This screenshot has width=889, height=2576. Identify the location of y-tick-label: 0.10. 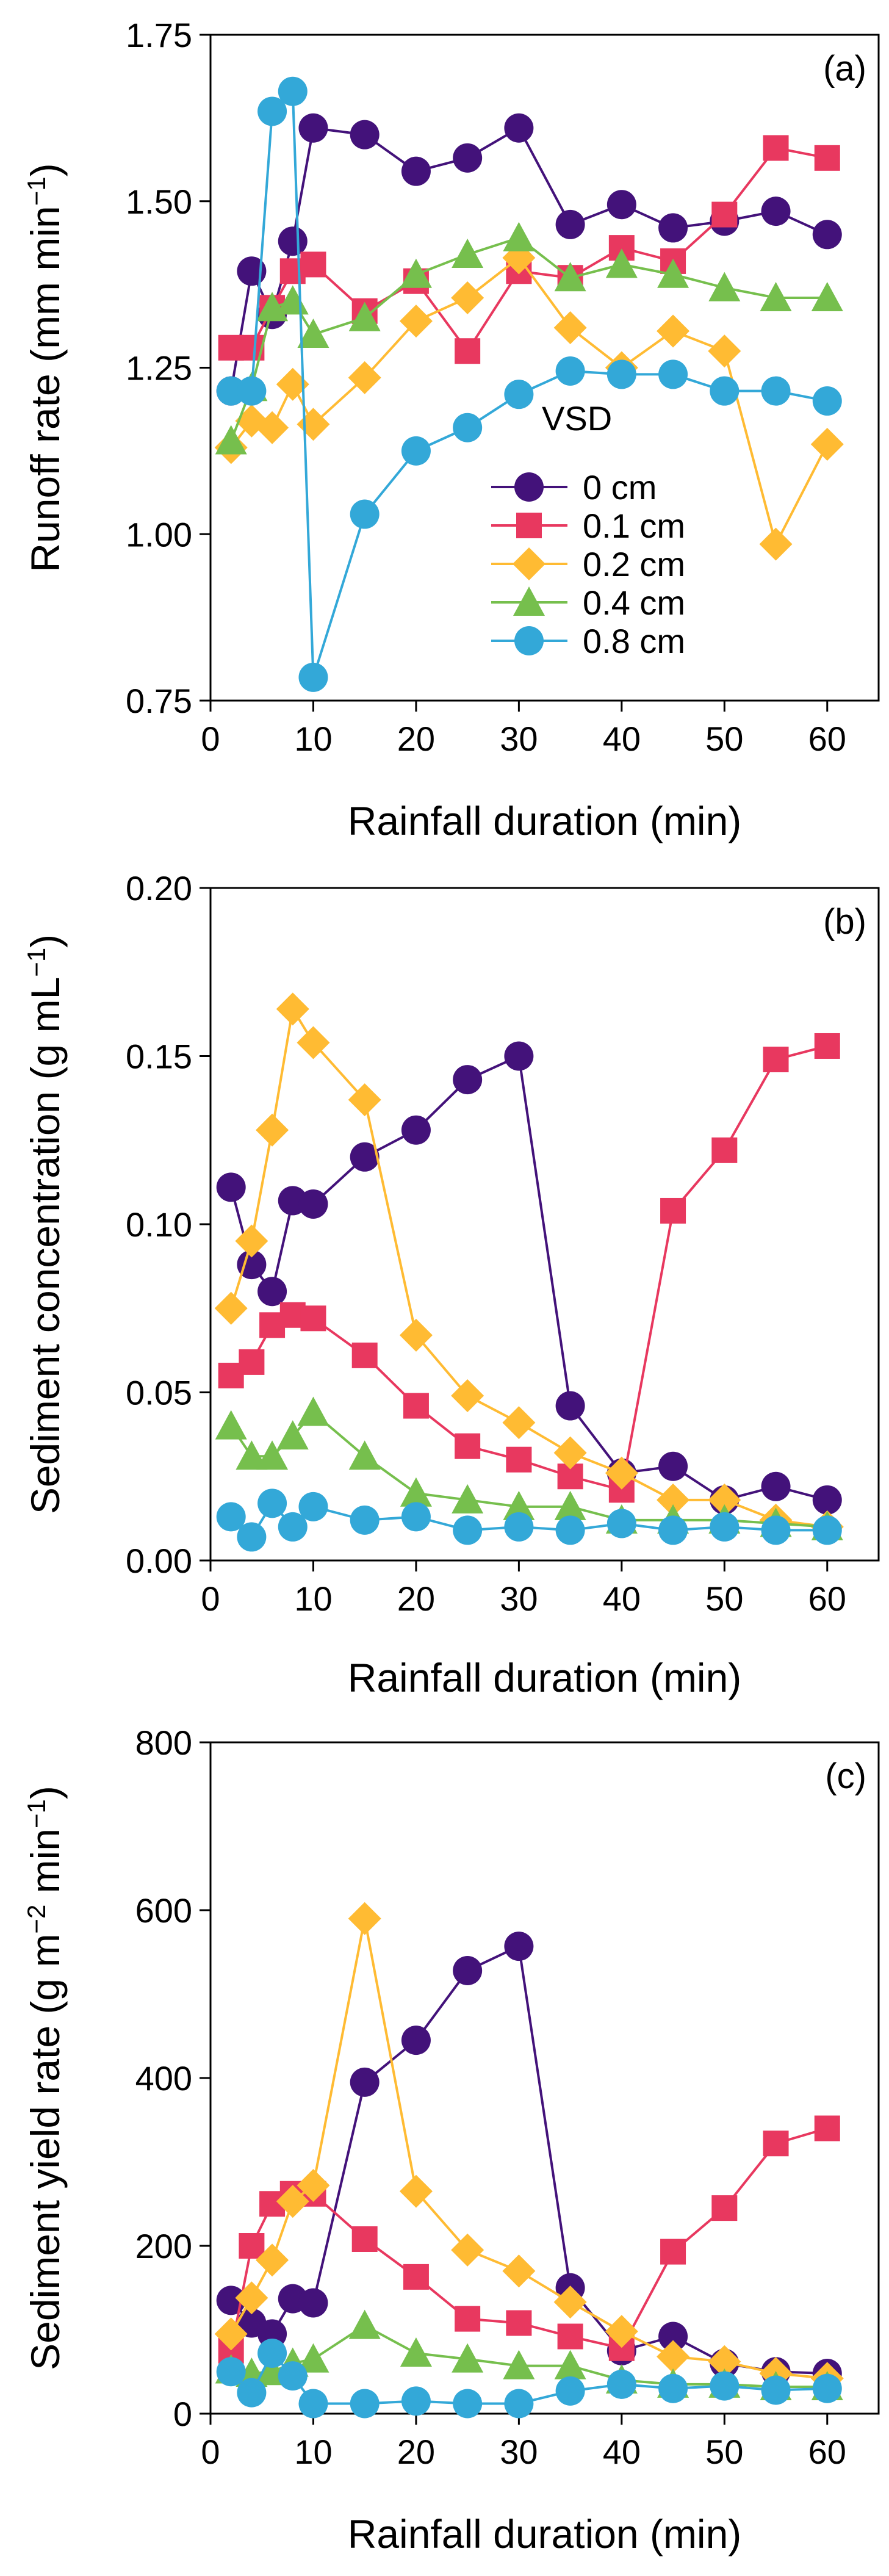
(159, 1224).